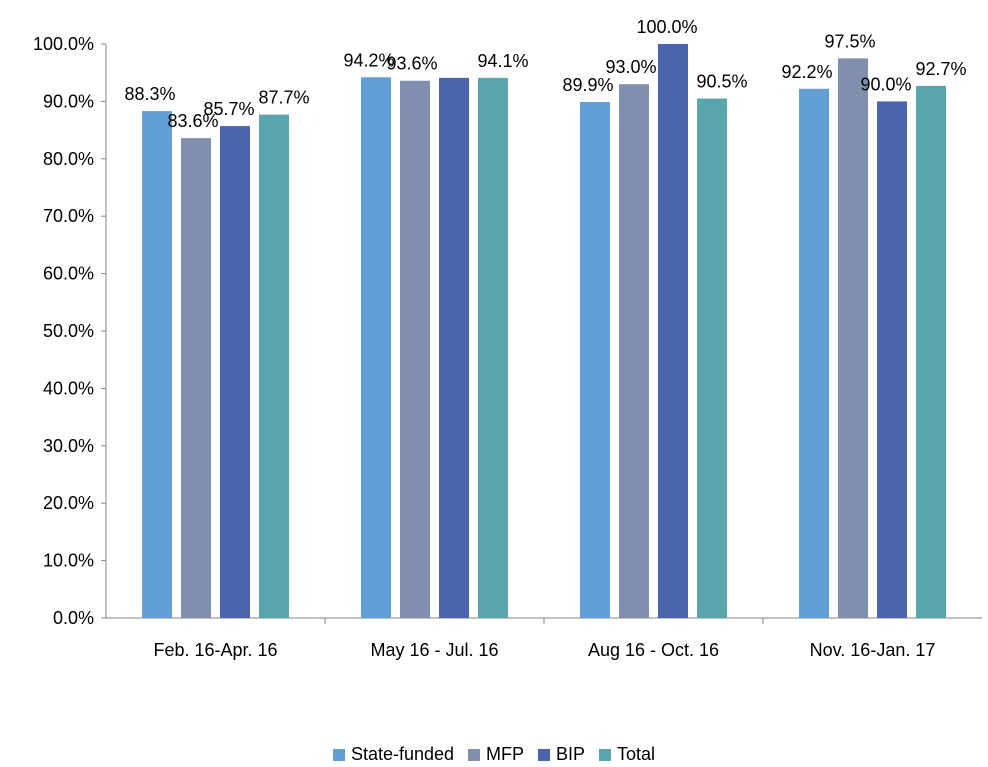  What do you see at coordinates (849, 41) in the screenshot?
I see `data-label: 97.5%` at bounding box center [849, 41].